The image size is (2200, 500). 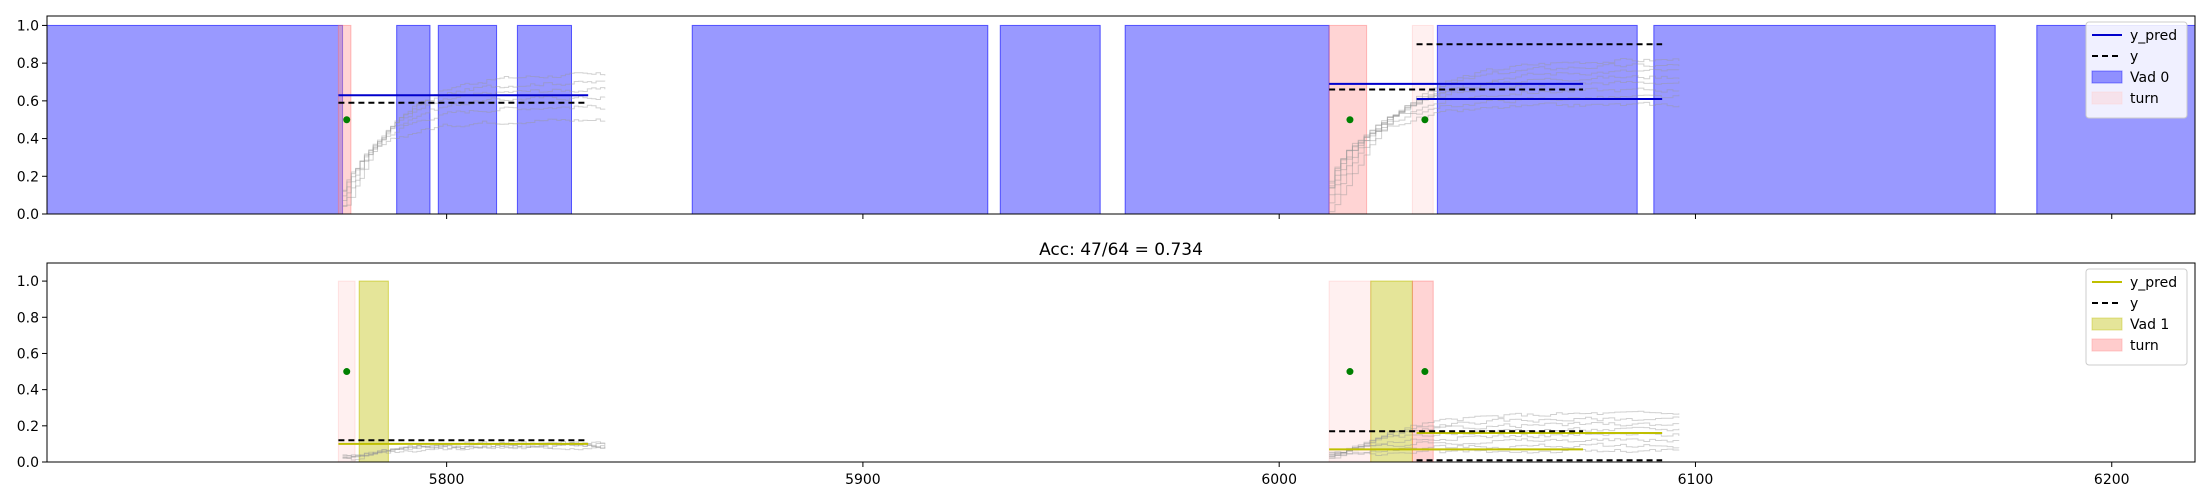 I want to click on legend-label: Vad 1, so click(x=2149, y=325).